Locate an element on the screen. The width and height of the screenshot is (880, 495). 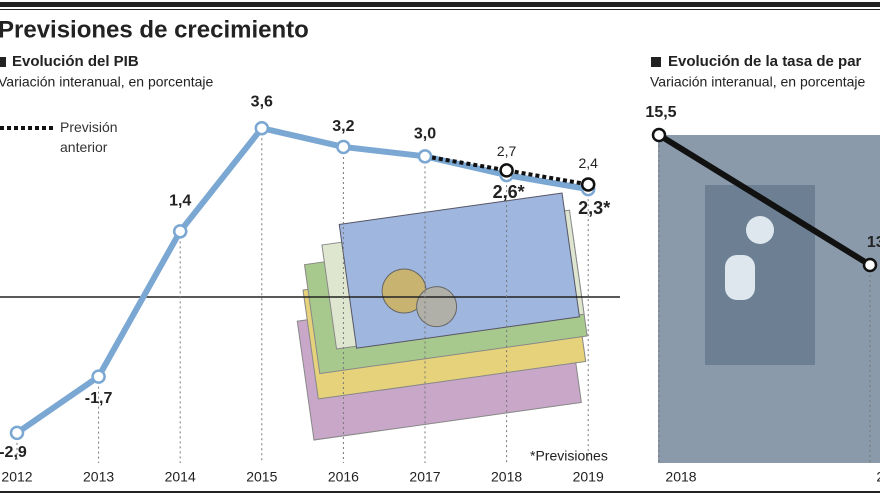
bottom-rule is located at coordinates (440, 492).